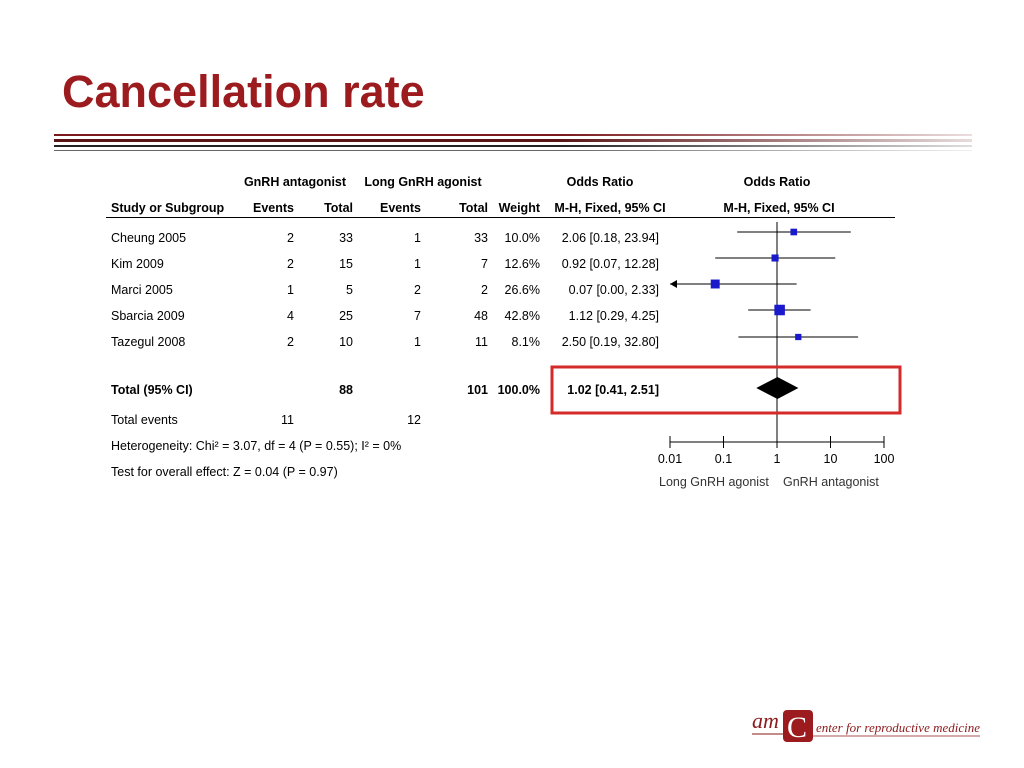  I want to click on study-ci: 1.12 [0.29, 4.25], so click(613, 316).